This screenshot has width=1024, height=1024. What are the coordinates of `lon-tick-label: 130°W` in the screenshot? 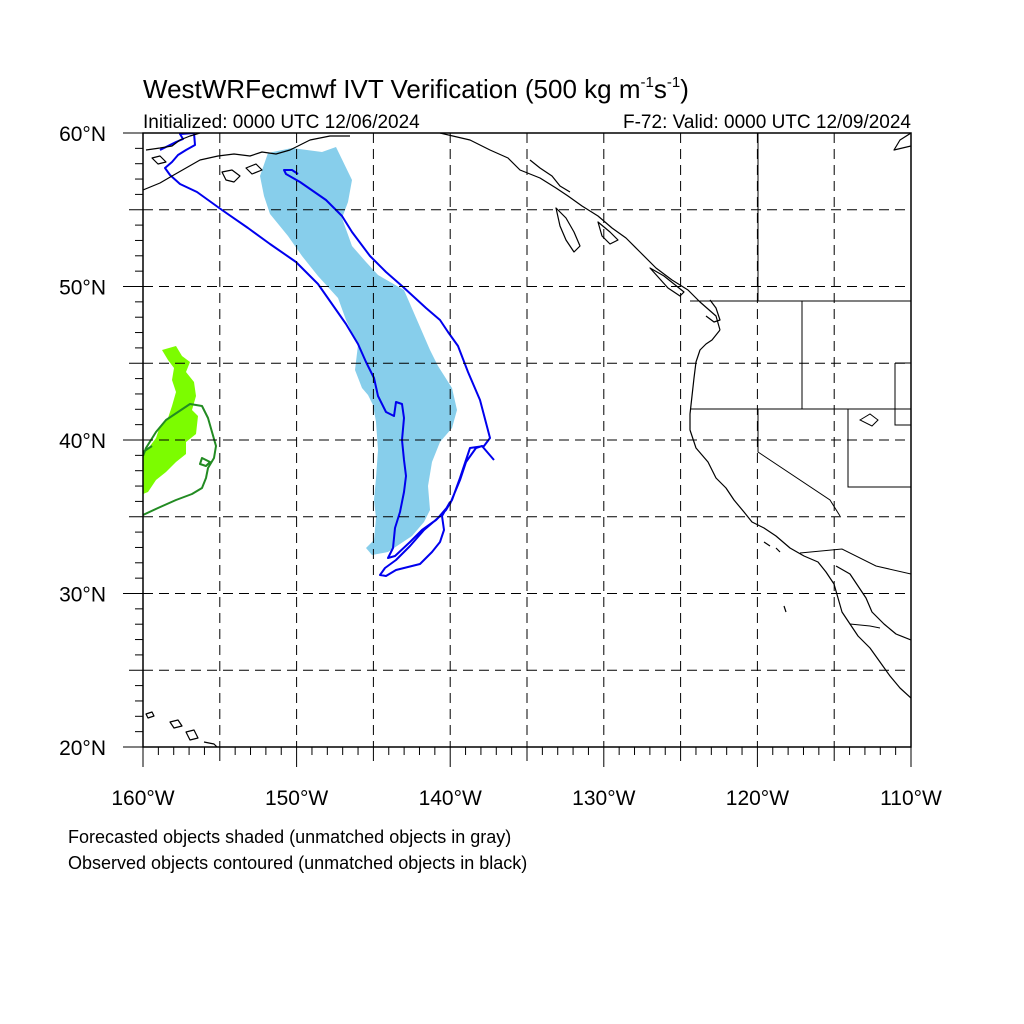 It's located at (603, 798).